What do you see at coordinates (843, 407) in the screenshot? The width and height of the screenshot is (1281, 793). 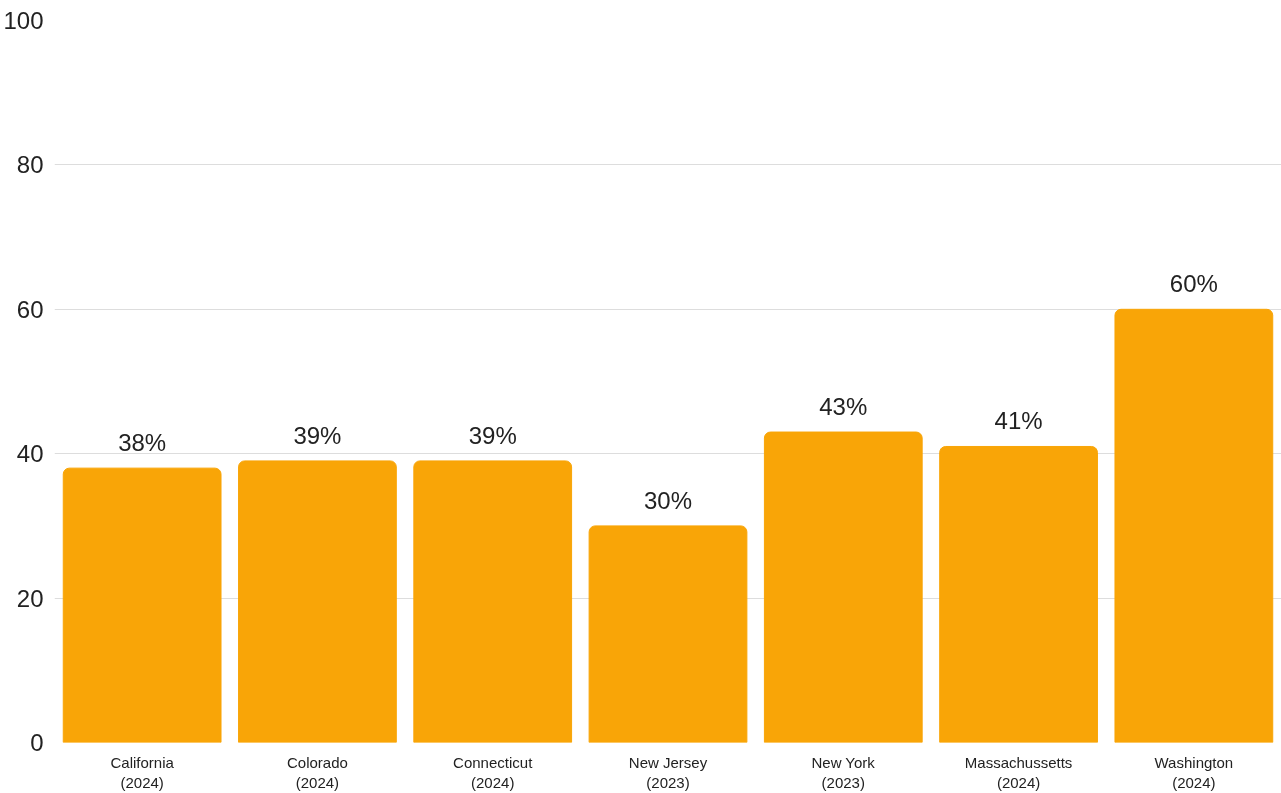 I see `data-label: 43%` at bounding box center [843, 407].